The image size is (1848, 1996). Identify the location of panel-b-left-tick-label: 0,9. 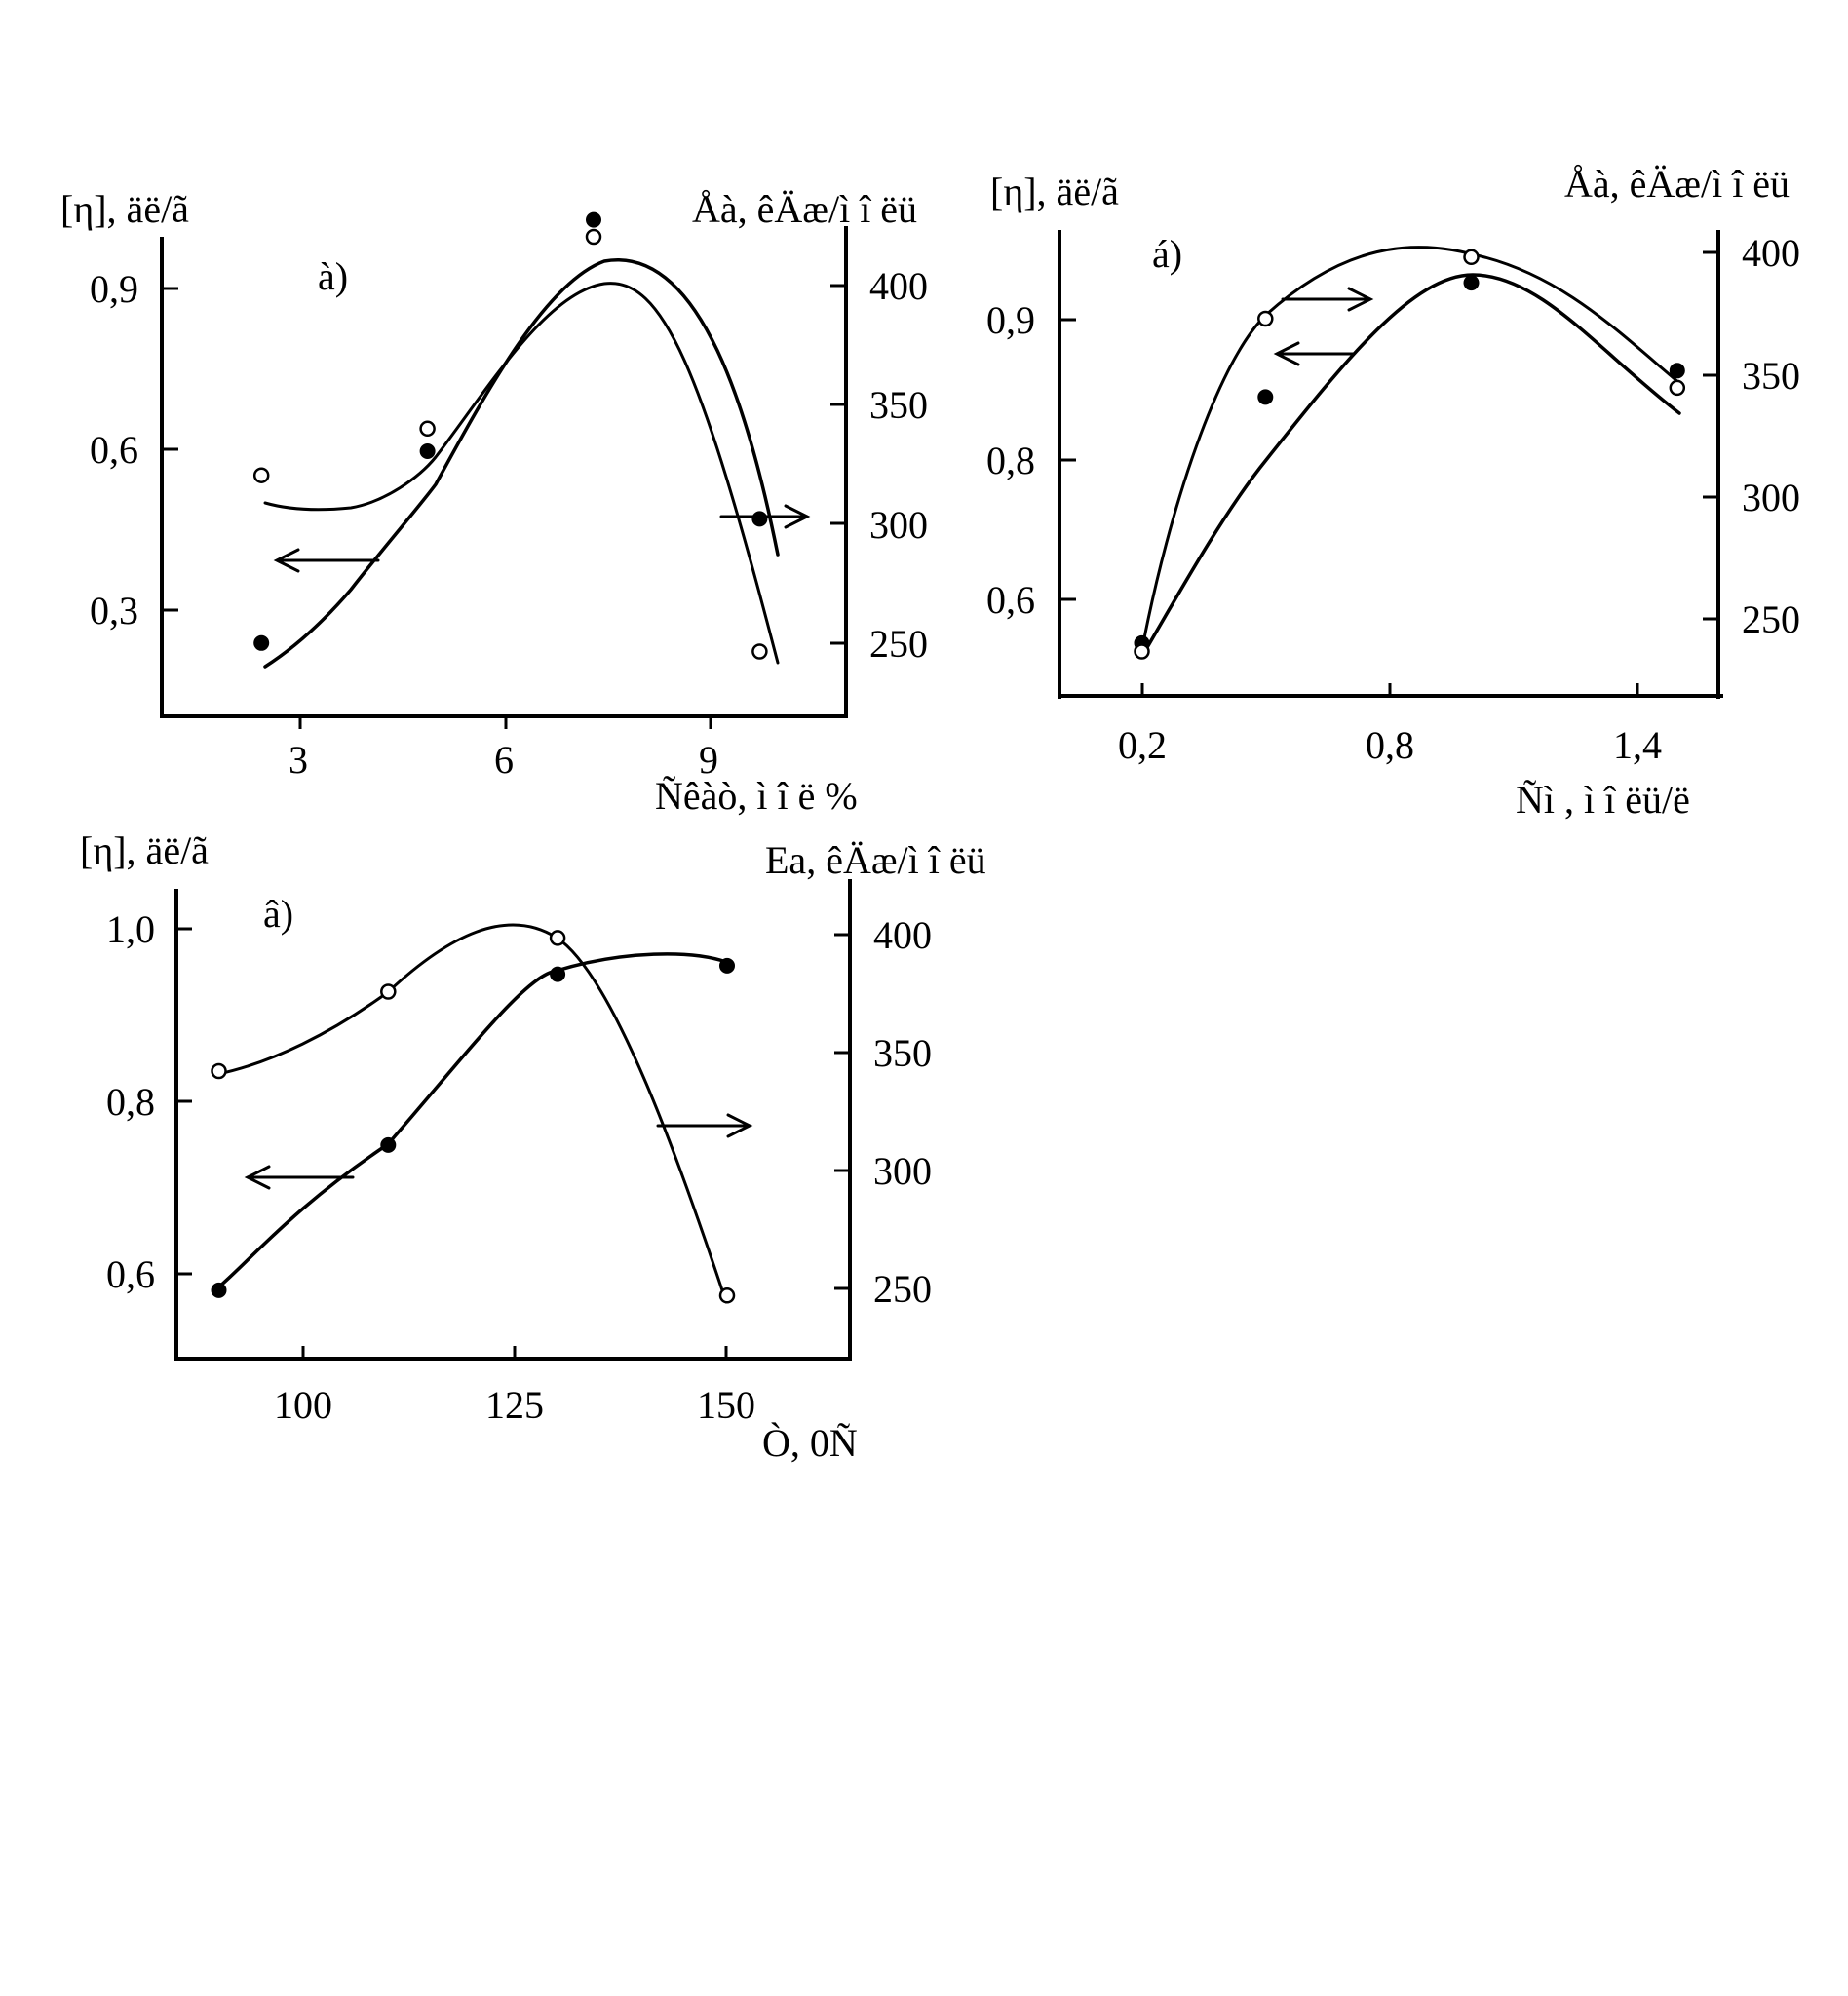
(1010, 320).